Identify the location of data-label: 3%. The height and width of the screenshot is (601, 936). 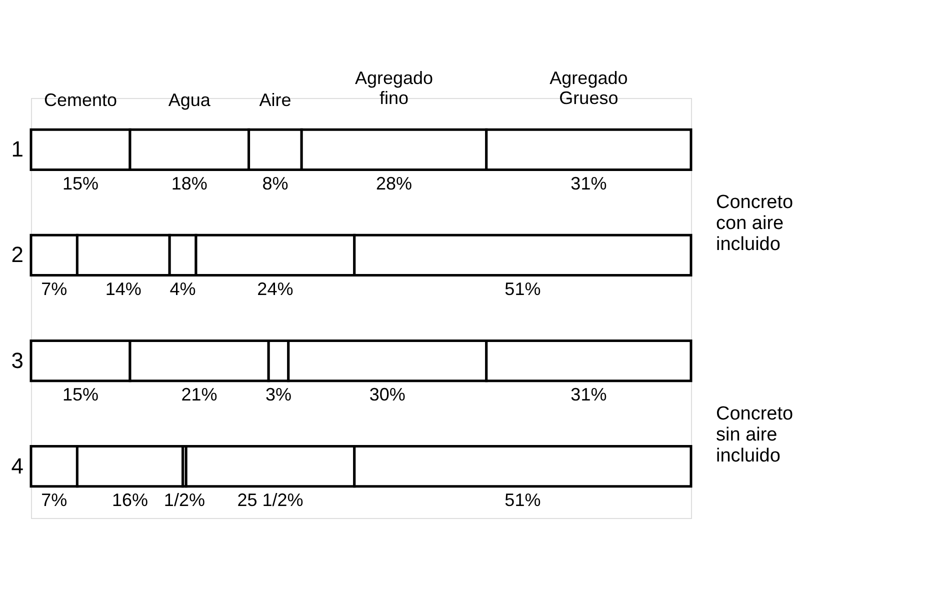
(278, 394).